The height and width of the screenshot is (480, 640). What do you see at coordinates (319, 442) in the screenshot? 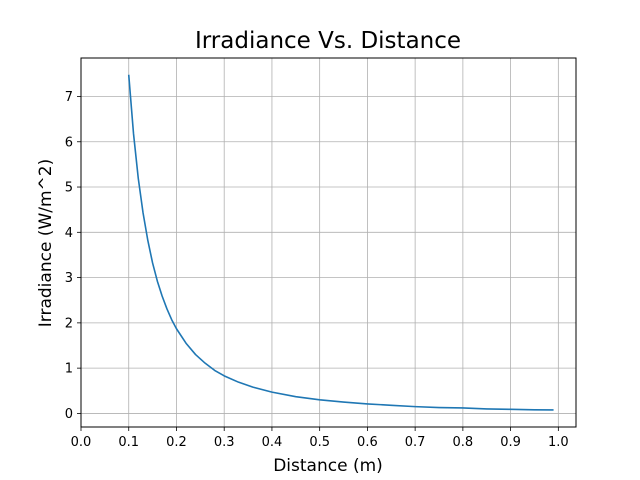
I see `x-tick-label: 0.5` at bounding box center [319, 442].